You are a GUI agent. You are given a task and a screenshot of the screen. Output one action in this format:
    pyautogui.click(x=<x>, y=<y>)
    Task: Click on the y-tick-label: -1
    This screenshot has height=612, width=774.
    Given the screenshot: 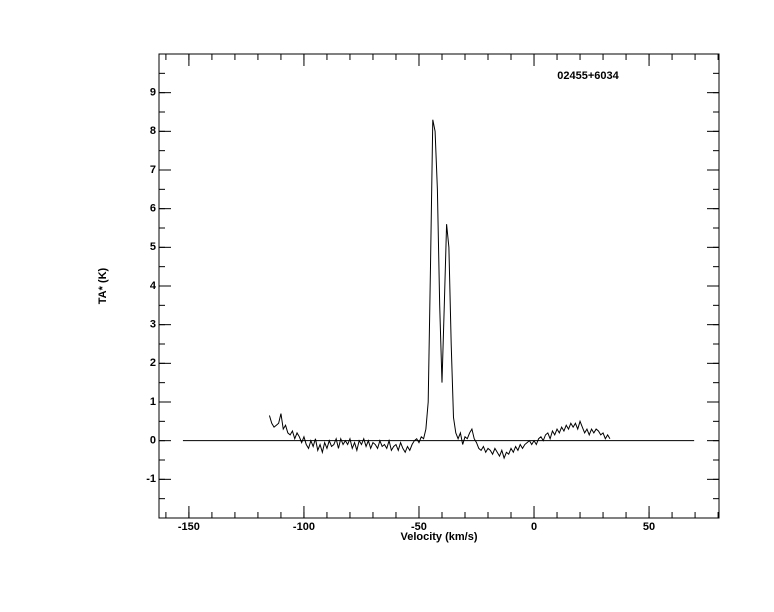 What is the action you would take?
    pyautogui.click(x=151, y=479)
    